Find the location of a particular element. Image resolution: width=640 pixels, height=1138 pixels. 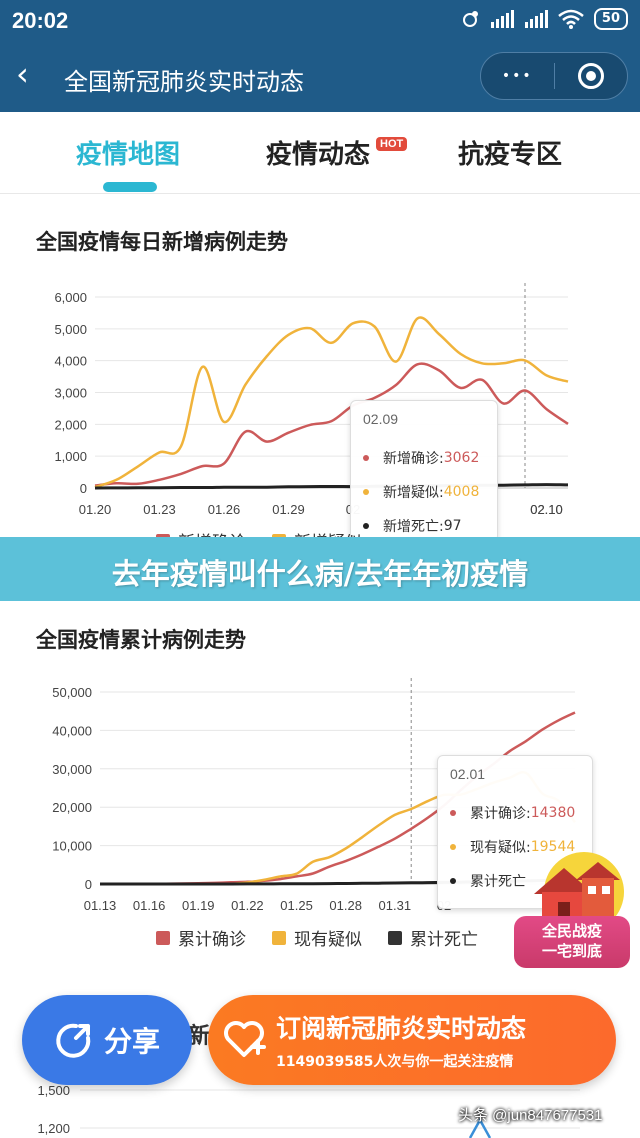

x-tick-label: 01.20 is located at coordinates (95, 509).